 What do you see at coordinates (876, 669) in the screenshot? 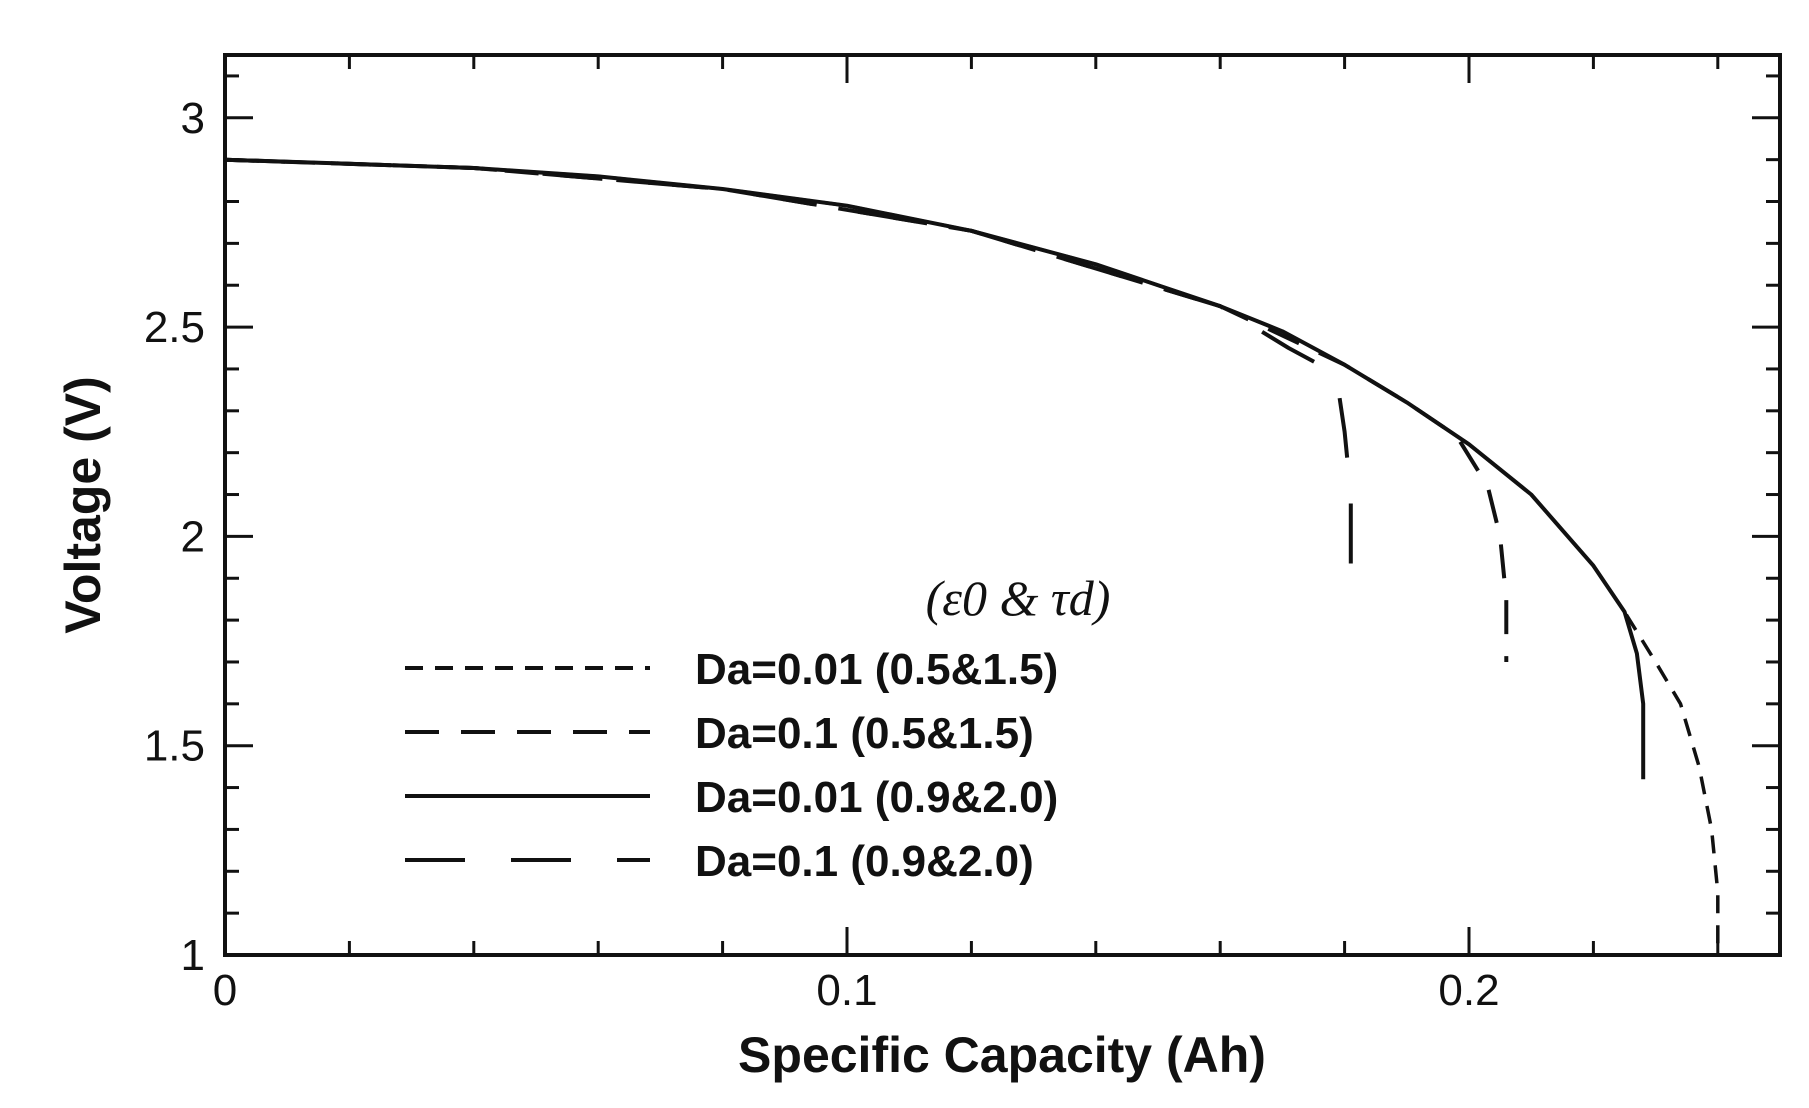
I see `legend-label-1: Da=0.01 (0.5&1.5)` at bounding box center [876, 669].